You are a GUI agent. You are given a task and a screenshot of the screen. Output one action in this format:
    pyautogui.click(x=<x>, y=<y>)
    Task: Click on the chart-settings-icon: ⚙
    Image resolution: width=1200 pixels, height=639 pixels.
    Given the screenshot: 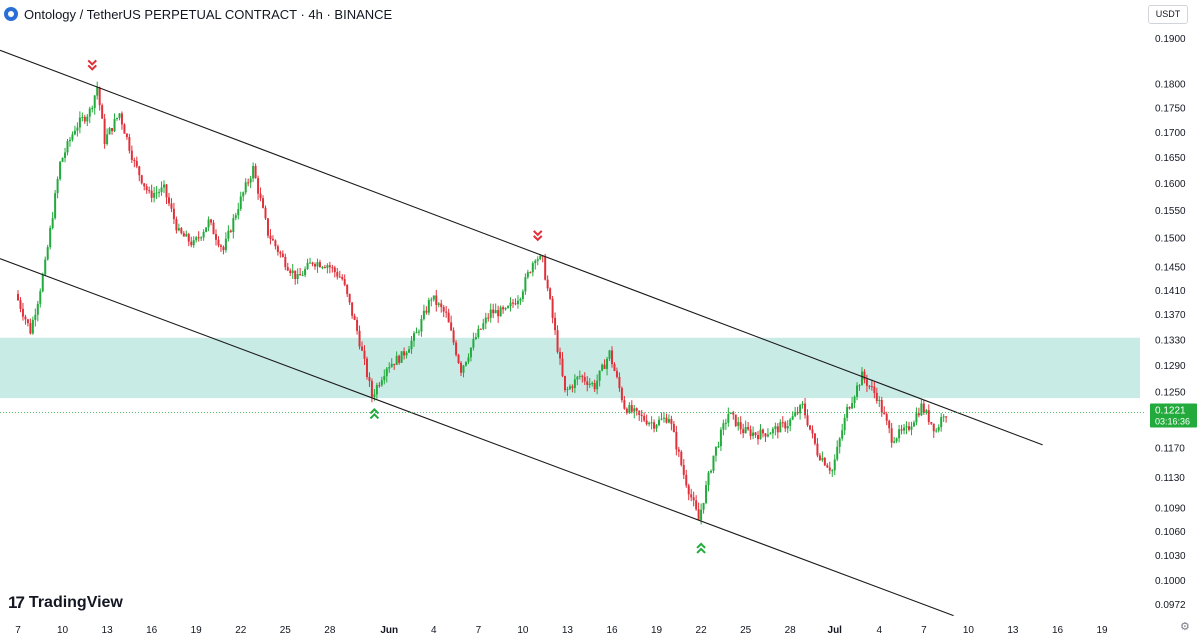 What is the action you would take?
    pyautogui.click(x=1185, y=627)
    